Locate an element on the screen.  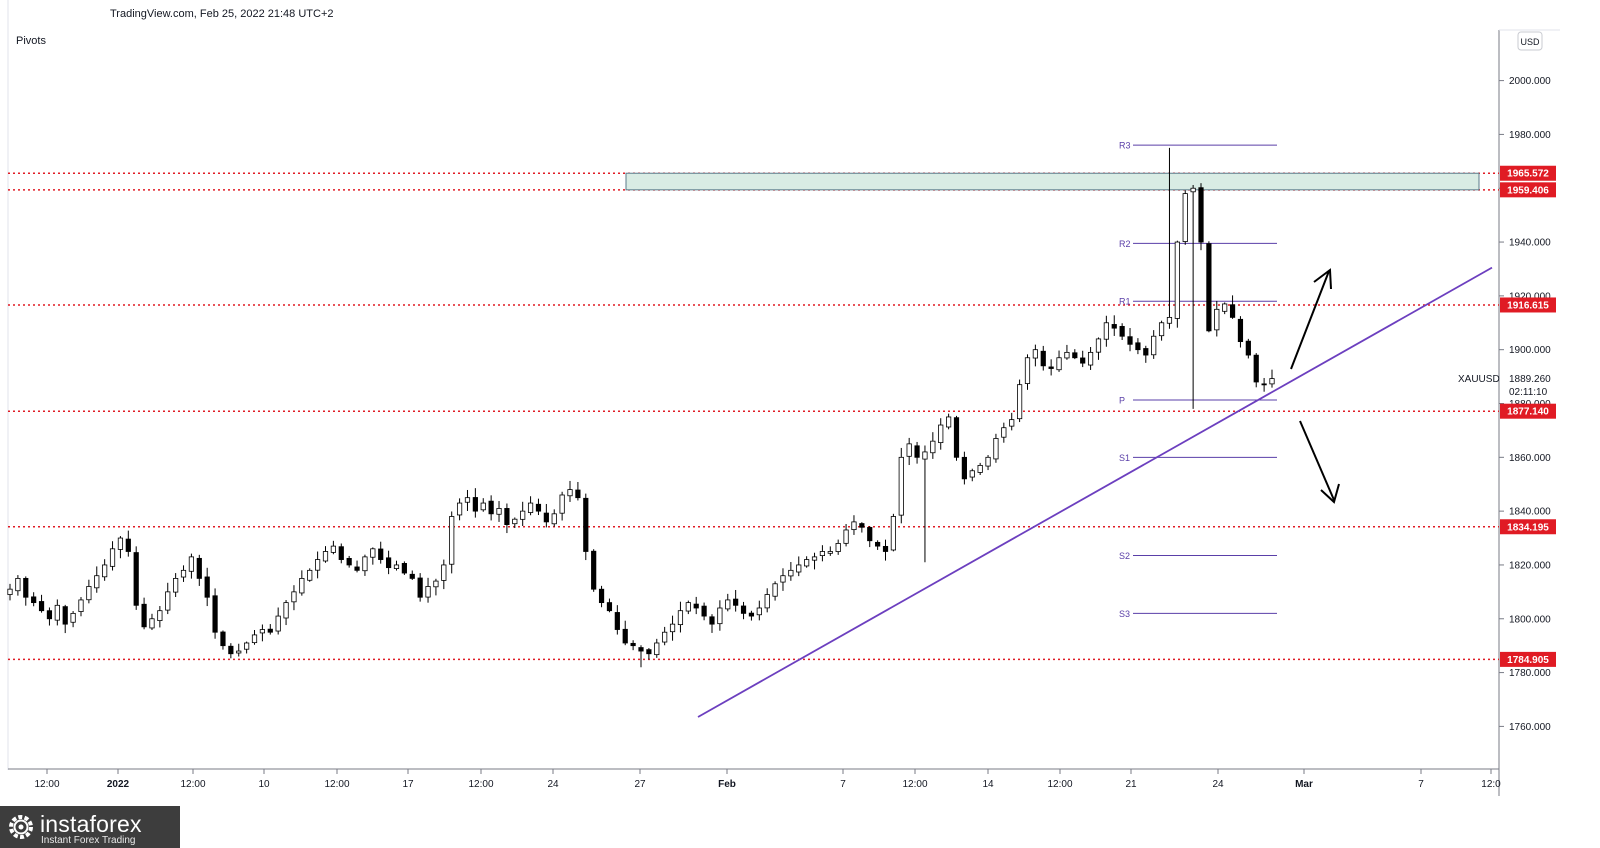
pivot-label: R1 is located at coordinates (1125, 302).